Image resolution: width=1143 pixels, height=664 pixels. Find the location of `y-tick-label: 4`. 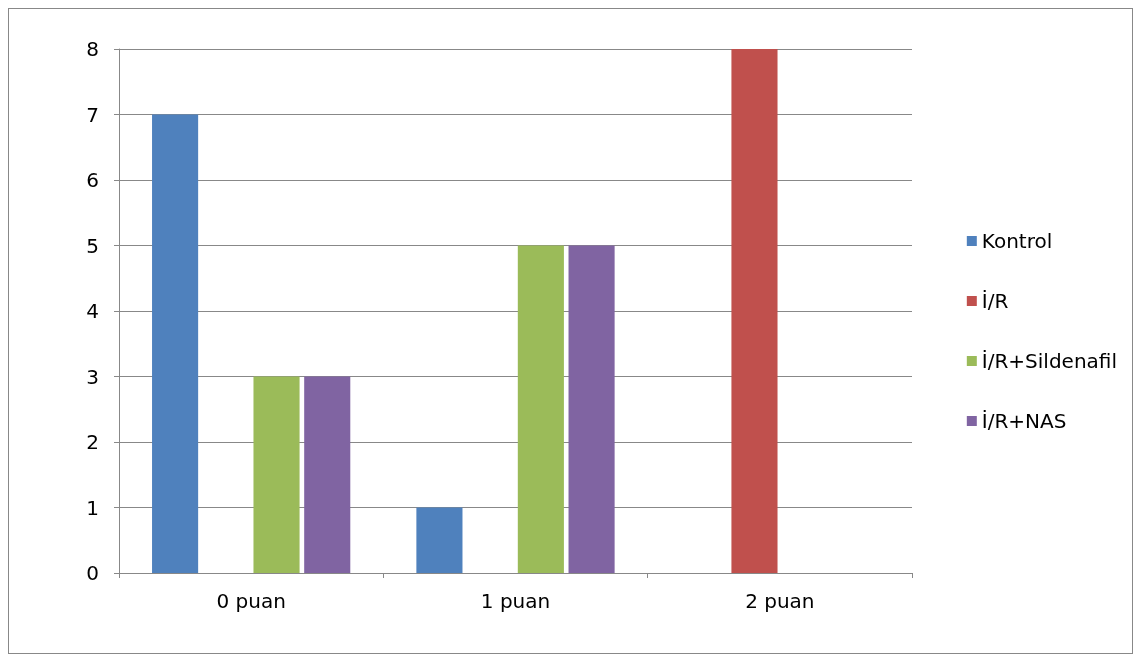

y-tick-label: 4 is located at coordinates (92, 311).